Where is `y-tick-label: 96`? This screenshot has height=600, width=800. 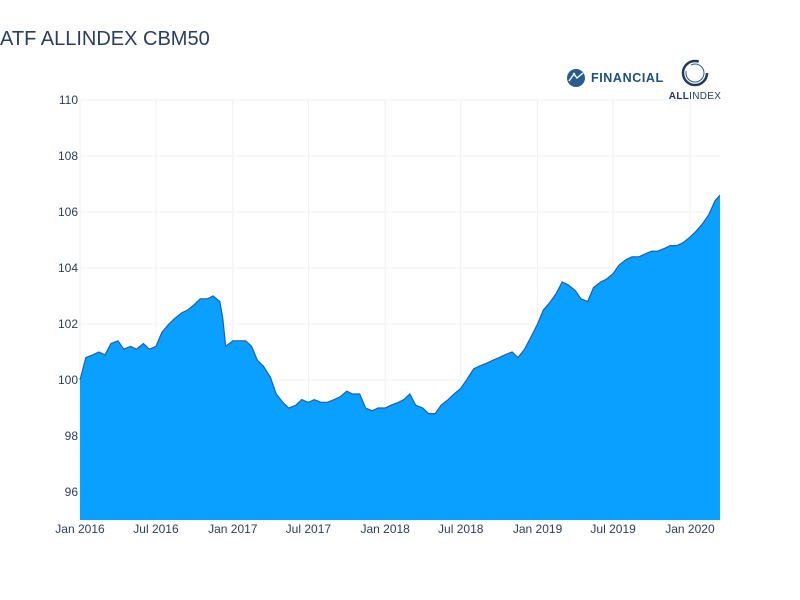
y-tick-label: 96 is located at coordinates (72, 492).